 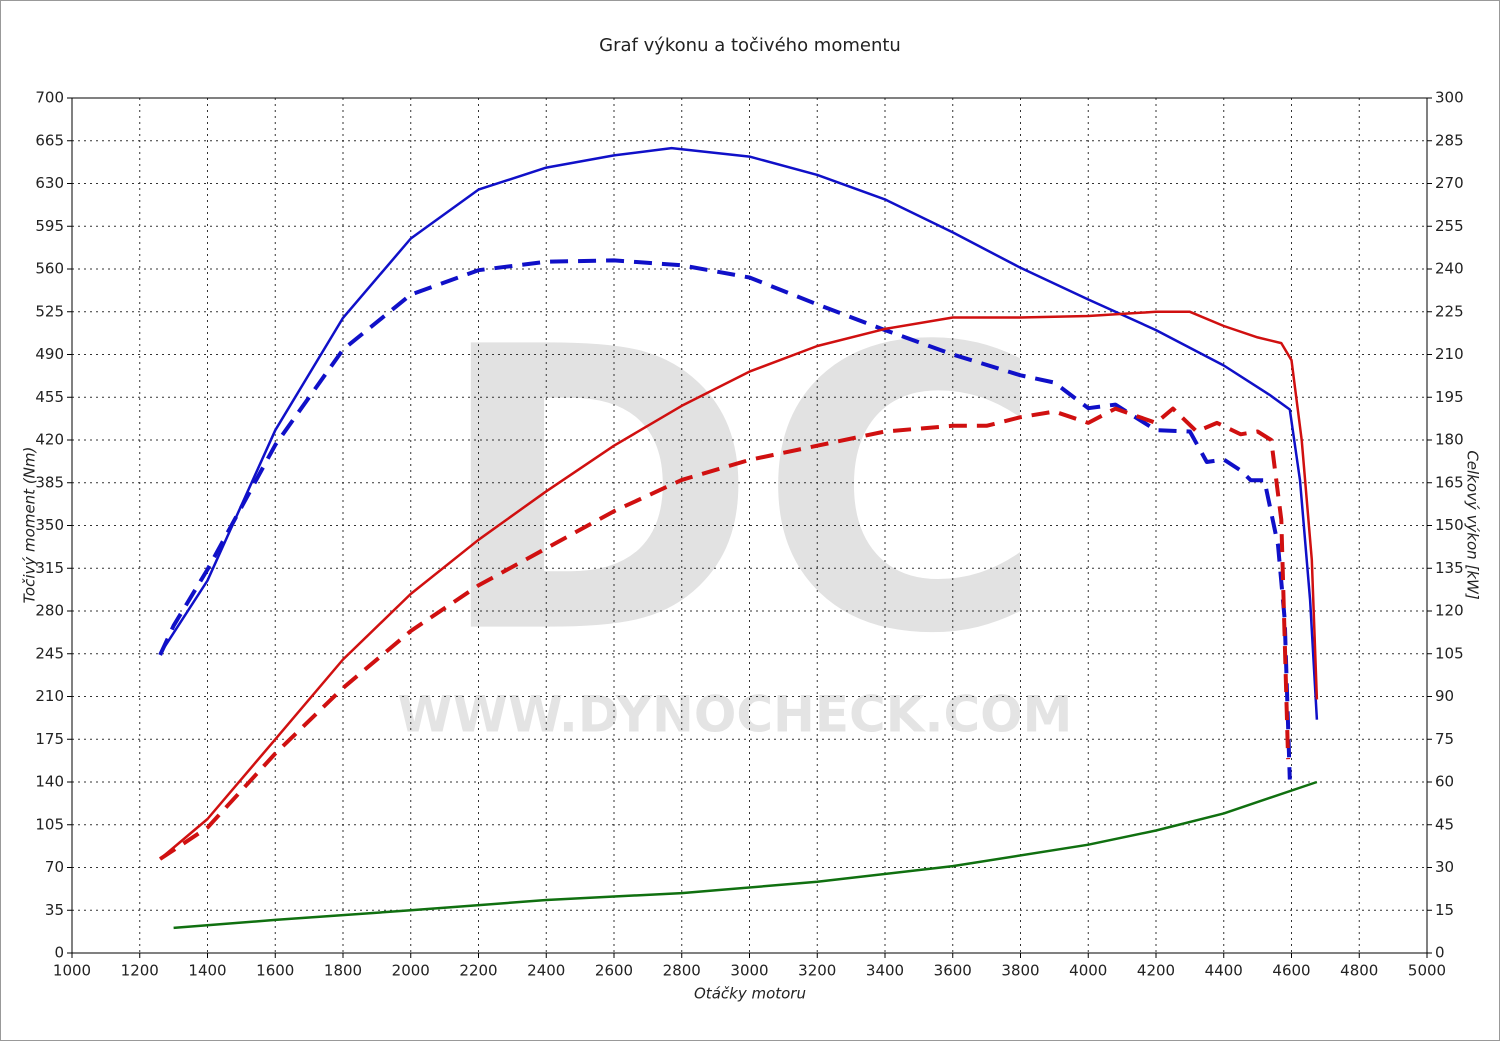 What do you see at coordinates (49, 98) in the screenshot?
I see `y-tick-label: 700` at bounding box center [49, 98].